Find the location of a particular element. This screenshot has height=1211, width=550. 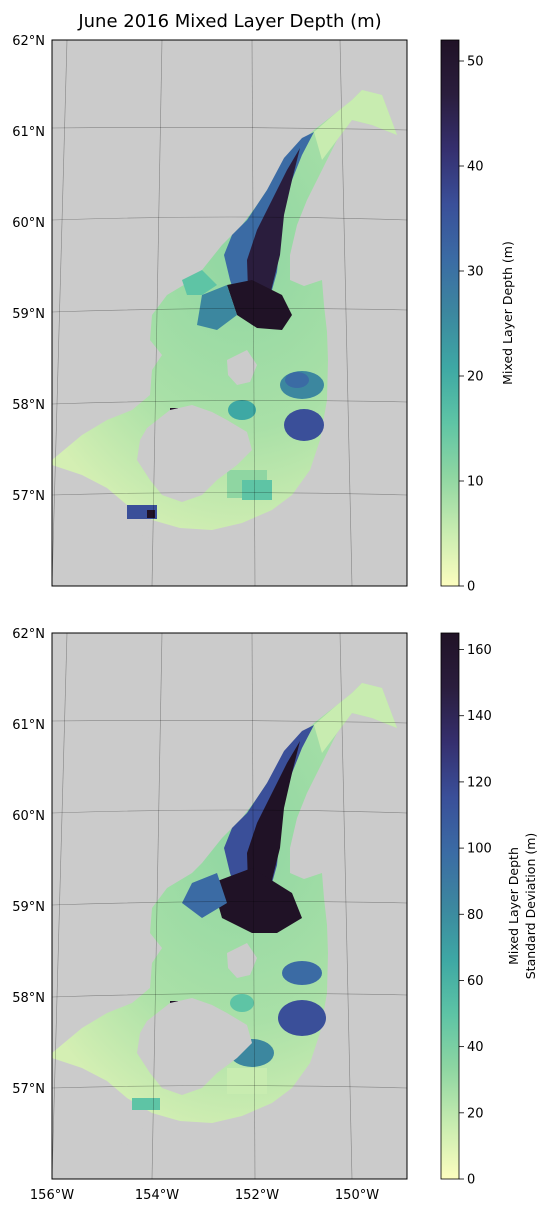

colorbar-tick-label: 50 is located at coordinates (475, 62).